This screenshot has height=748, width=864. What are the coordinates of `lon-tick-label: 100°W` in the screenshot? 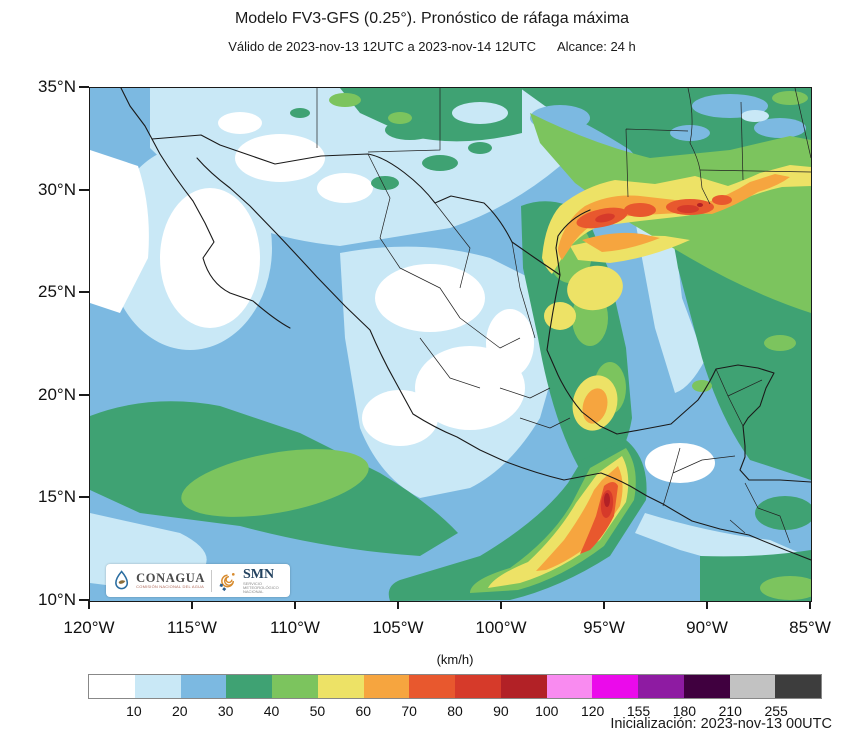 It's located at (501, 627).